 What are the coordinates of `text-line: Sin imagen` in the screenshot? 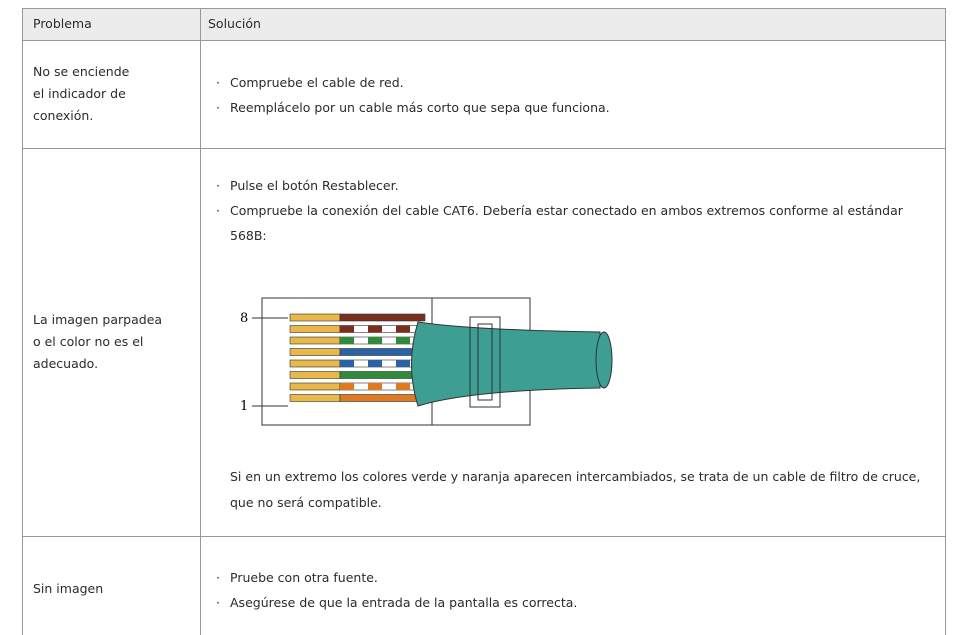 It's located at (68, 588).